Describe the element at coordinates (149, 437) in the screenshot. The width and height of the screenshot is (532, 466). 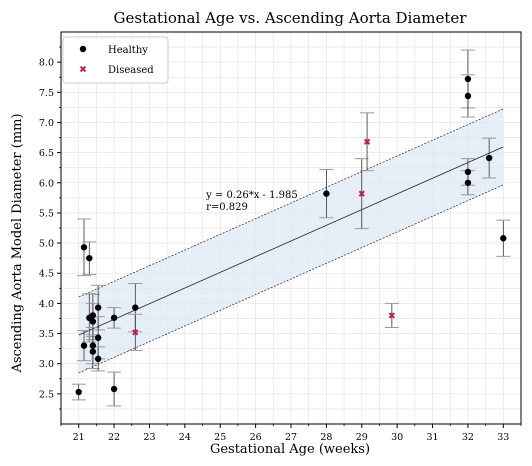
I see `x-tick-label: 23` at that location.